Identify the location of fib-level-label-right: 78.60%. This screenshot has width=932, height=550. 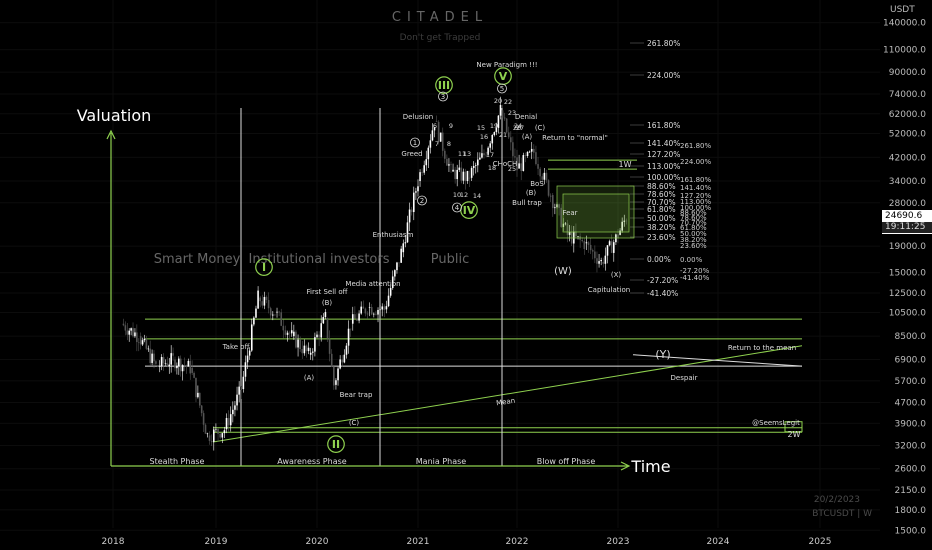
(693, 218).